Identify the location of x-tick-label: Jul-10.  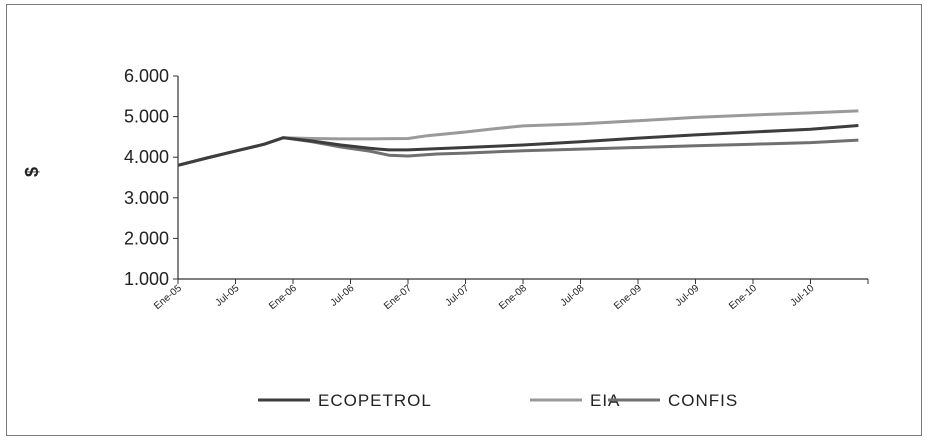
(802, 296).